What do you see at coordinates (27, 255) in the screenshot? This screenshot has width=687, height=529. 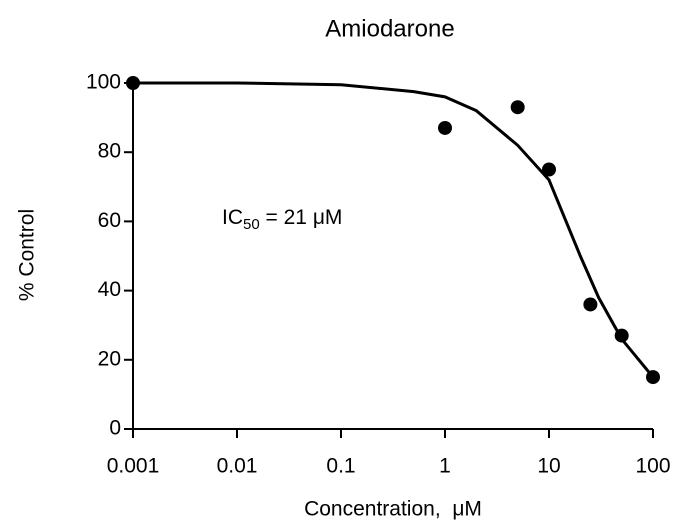 I see `y-axis-label: % Control` at bounding box center [27, 255].